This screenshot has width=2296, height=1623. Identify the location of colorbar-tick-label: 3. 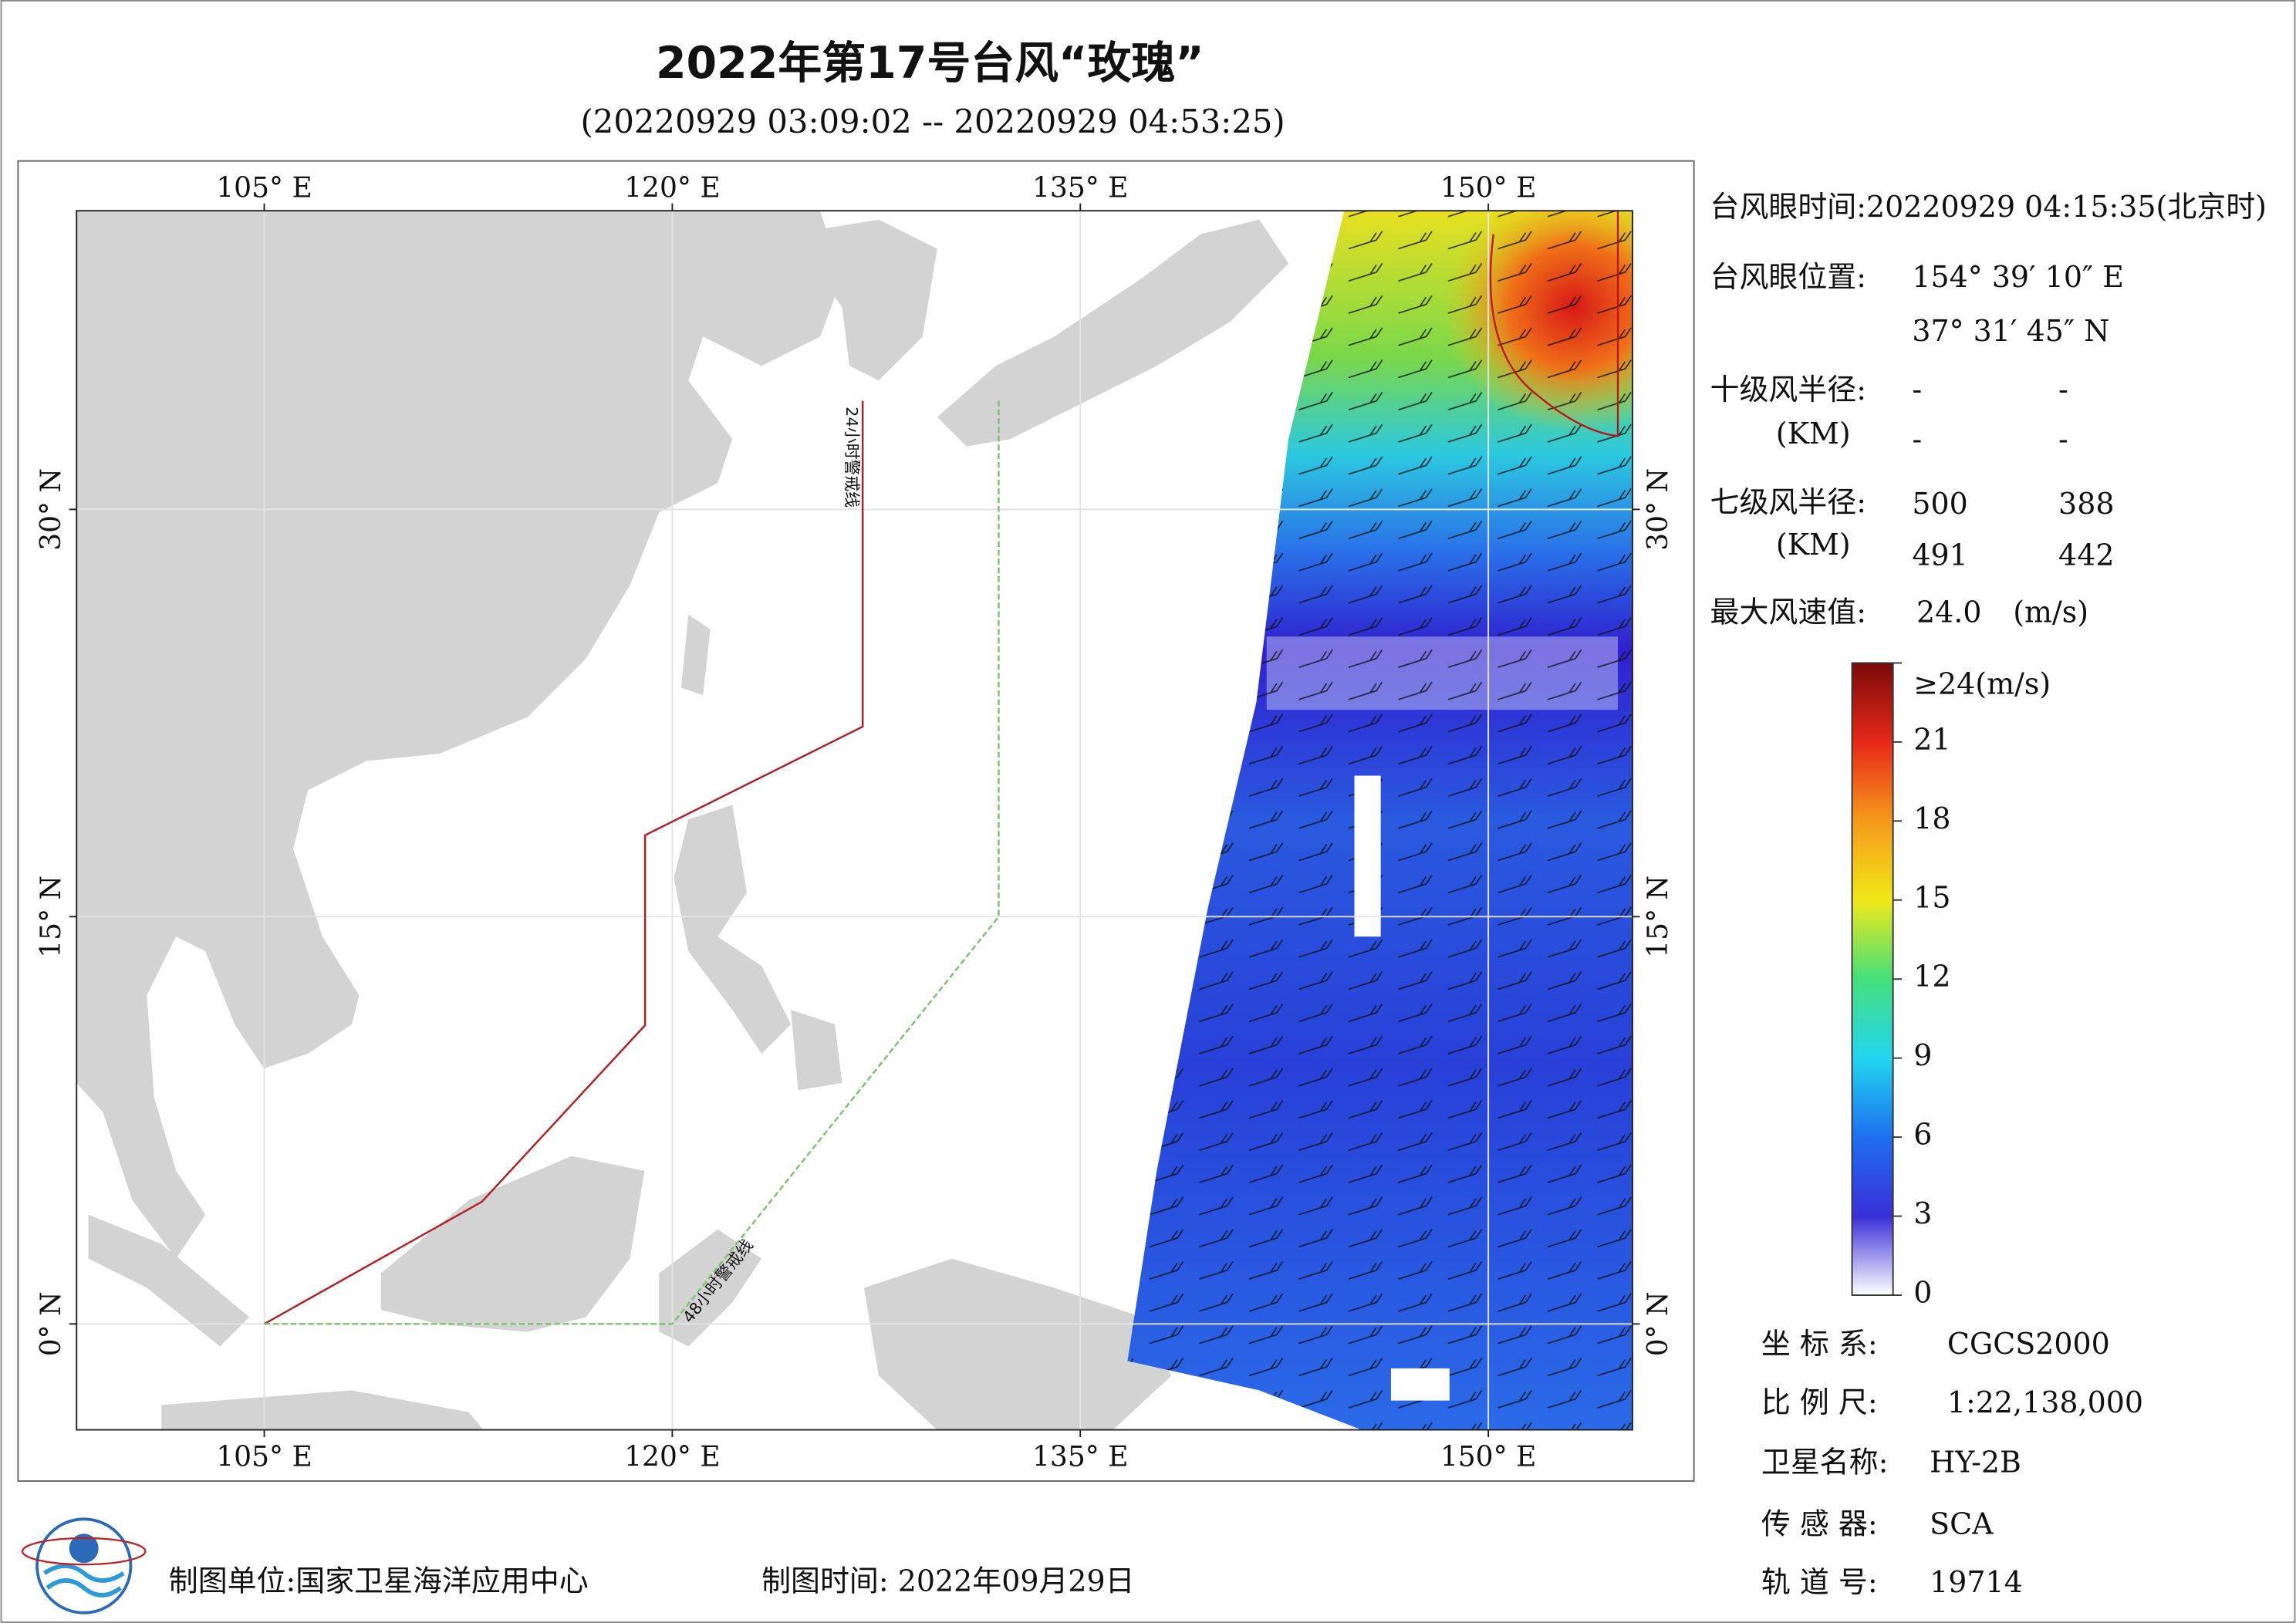
(1923, 1213).